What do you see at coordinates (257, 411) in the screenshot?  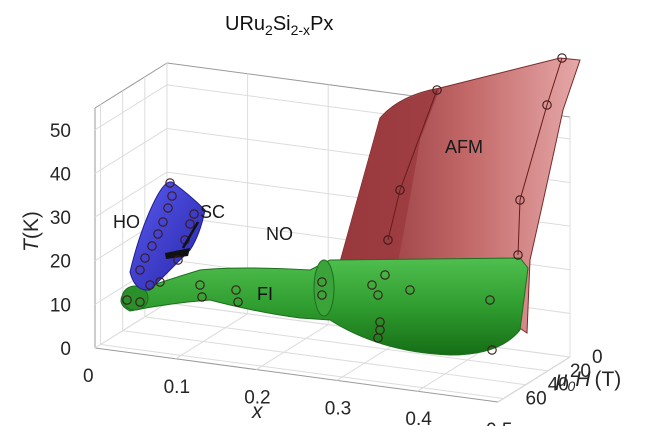 I see `x-axis-label: x` at bounding box center [257, 411].